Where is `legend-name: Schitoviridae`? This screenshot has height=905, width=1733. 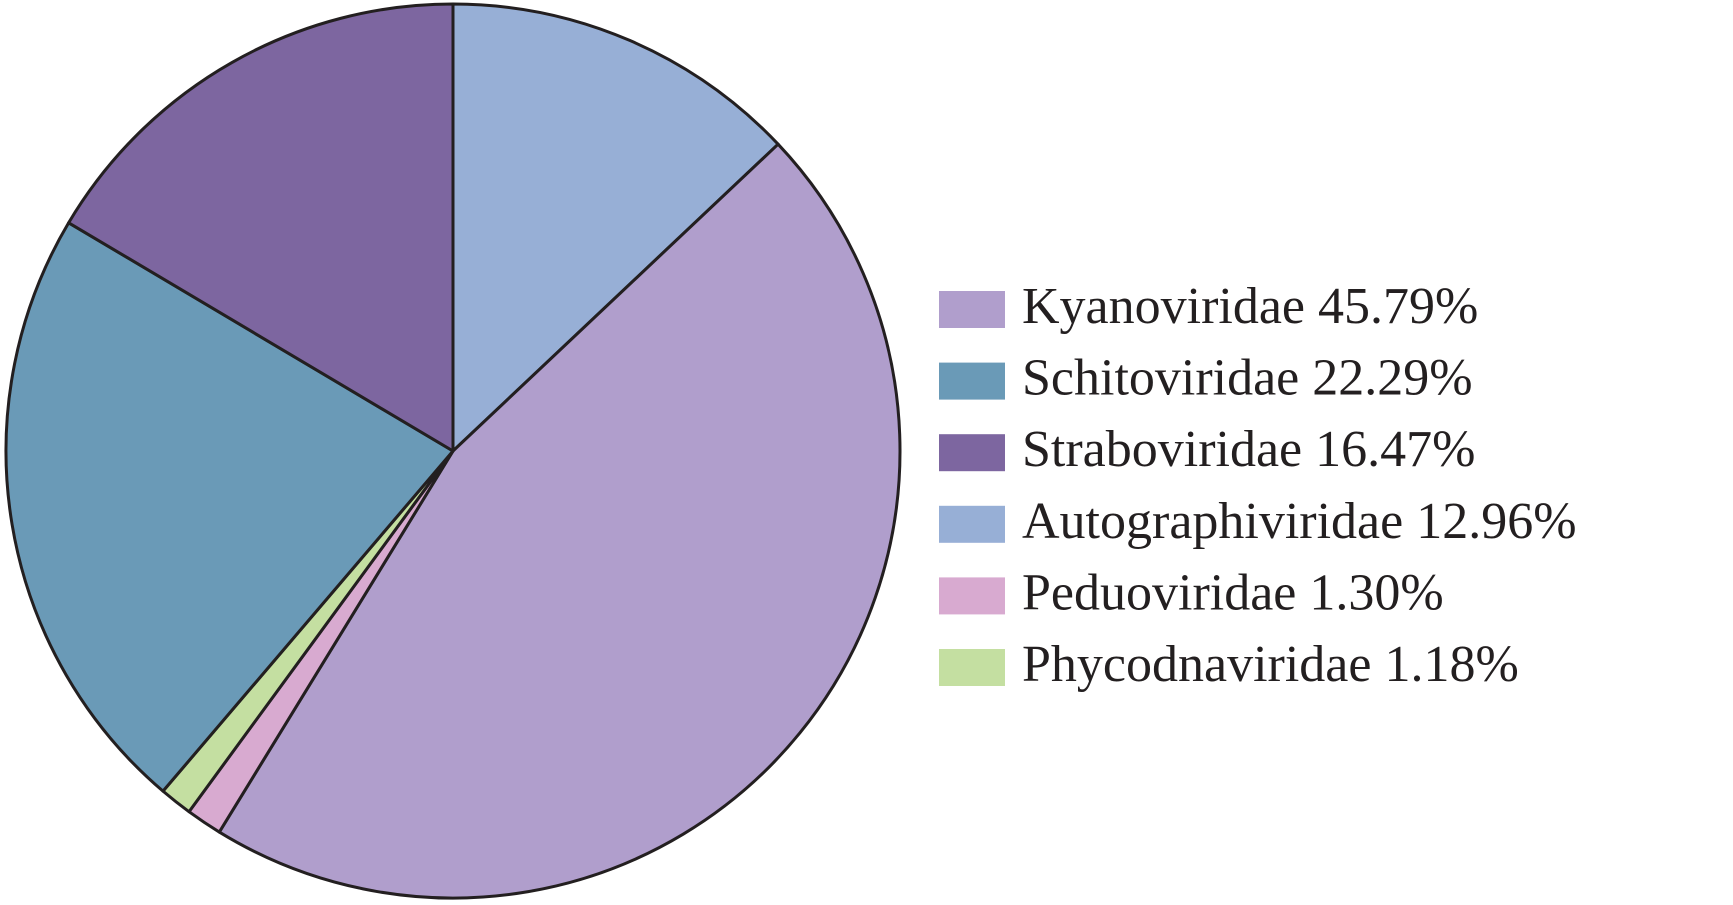
legend-name: Schitoviridae is located at coordinates (1160, 378).